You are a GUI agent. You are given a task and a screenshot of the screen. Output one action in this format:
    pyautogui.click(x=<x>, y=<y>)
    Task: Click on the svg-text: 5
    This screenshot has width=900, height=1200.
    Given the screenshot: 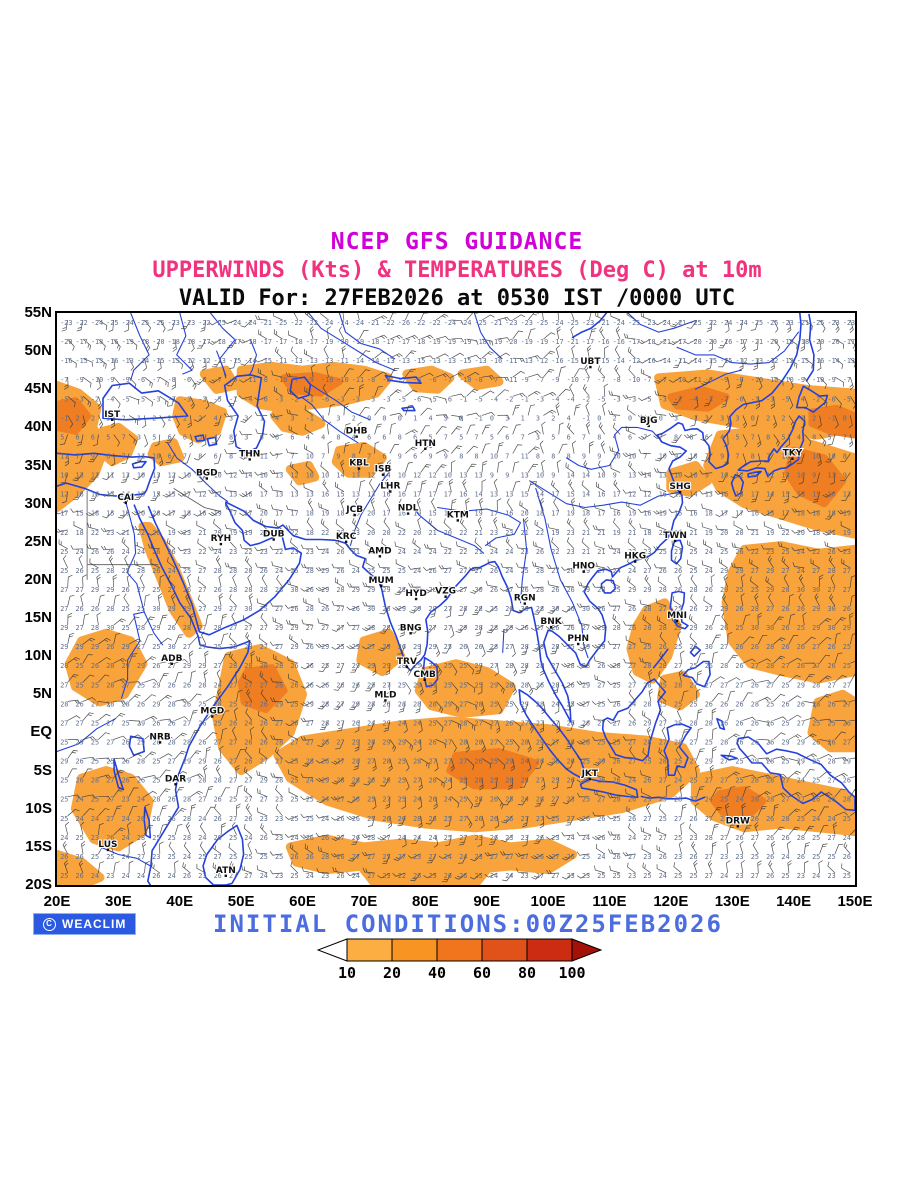 What is the action you would take?
    pyautogui.click(x=461, y=437)
    